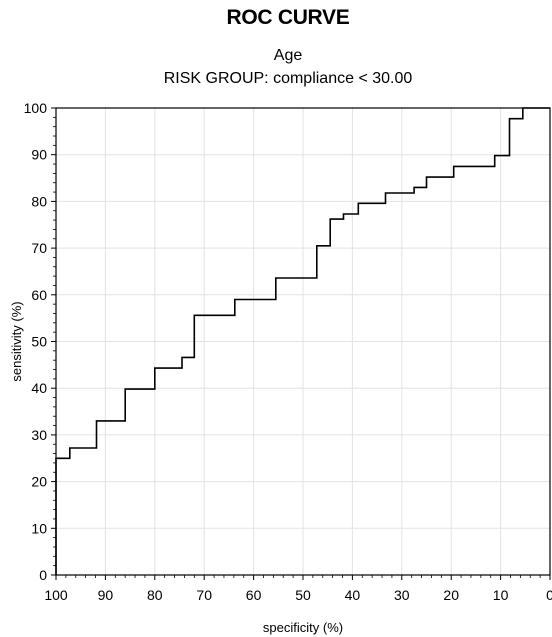 Image resolution: width=552 pixels, height=637 pixels. What do you see at coordinates (288, 78) in the screenshot?
I see `chart-subtitle-risk-group: RISK GROUP: compliance < 30.00` at bounding box center [288, 78].